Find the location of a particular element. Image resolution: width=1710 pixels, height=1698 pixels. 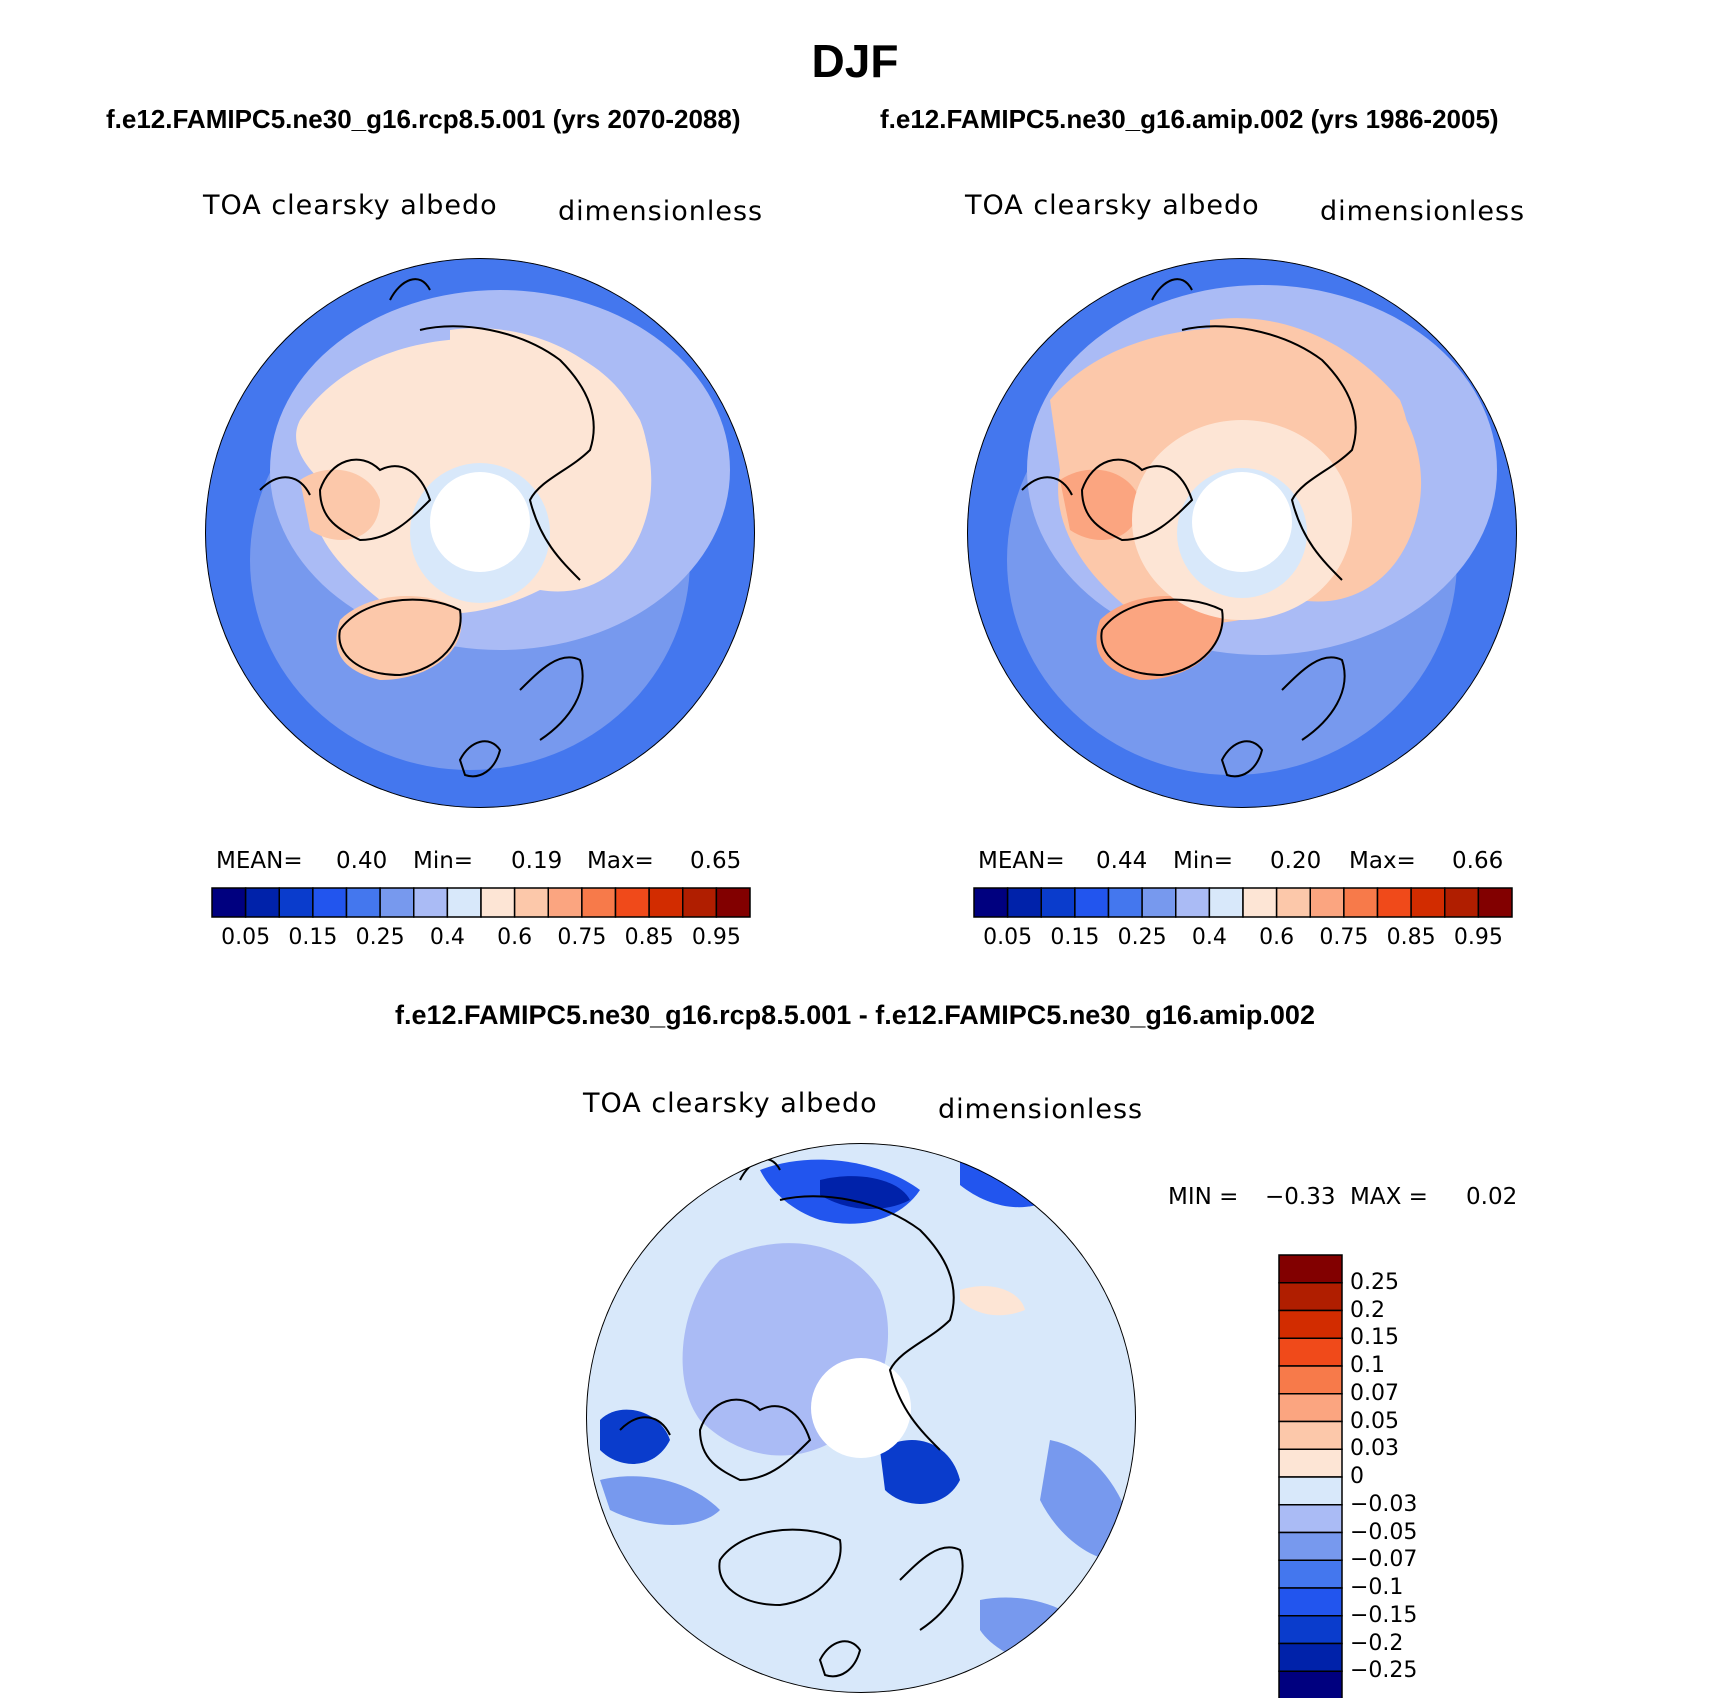

panel2-min-label: Min= is located at coordinates (1203, 861).